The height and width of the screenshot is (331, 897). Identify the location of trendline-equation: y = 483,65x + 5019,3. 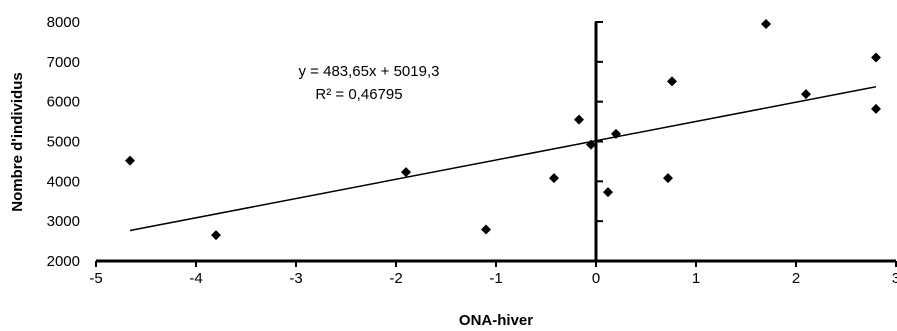
(369, 71).